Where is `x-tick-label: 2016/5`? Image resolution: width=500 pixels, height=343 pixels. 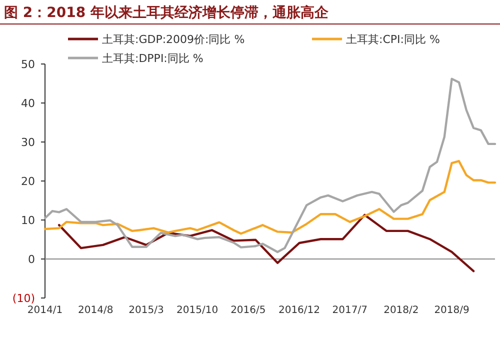
x-tick-label: 2016/5 is located at coordinates (248, 310).